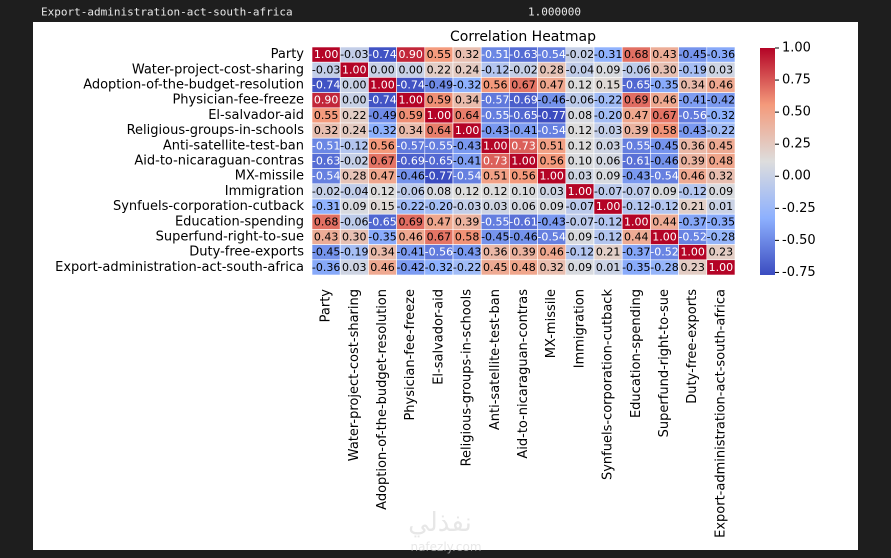 This screenshot has height=558, width=891. What do you see at coordinates (523, 115) in the screenshot?
I see `cell-label: -0.65` at bounding box center [523, 115].